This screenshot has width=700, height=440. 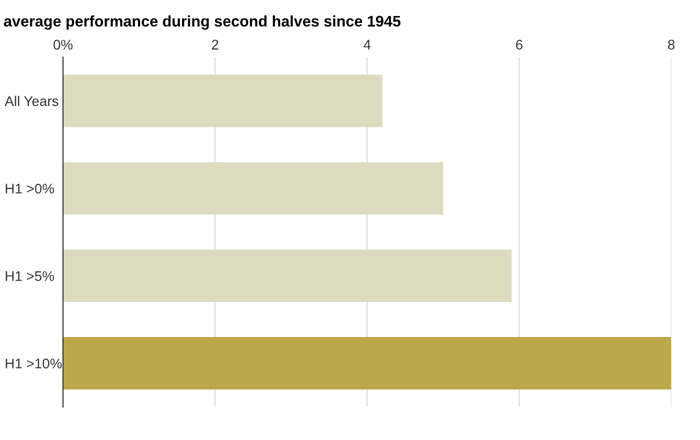 I want to click on x-tick-label: 8, so click(x=671, y=45).